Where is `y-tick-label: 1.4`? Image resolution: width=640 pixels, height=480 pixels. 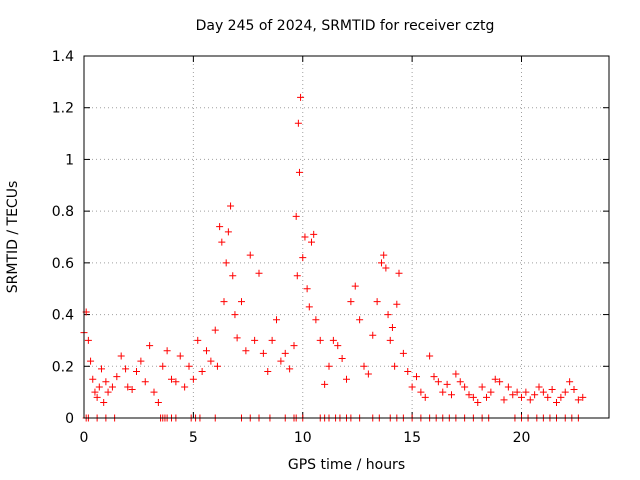
y-tick-label: 1.4 is located at coordinates (63, 57).